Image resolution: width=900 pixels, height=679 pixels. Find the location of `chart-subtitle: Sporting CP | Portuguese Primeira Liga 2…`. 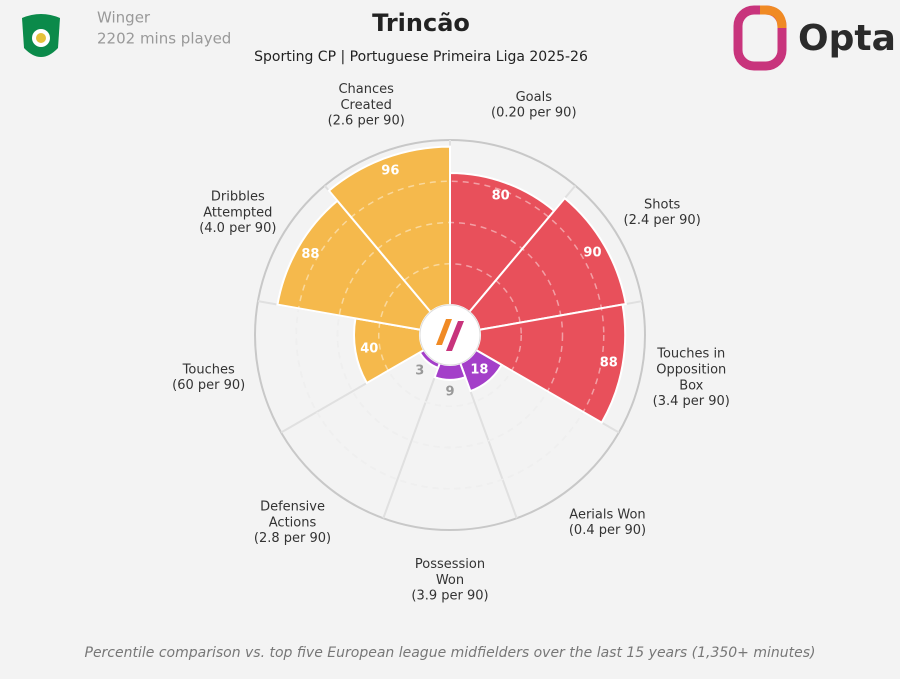

chart-subtitle: Sporting CP | Portuguese Primeira Liga 2… is located at coordinates (421, 57).